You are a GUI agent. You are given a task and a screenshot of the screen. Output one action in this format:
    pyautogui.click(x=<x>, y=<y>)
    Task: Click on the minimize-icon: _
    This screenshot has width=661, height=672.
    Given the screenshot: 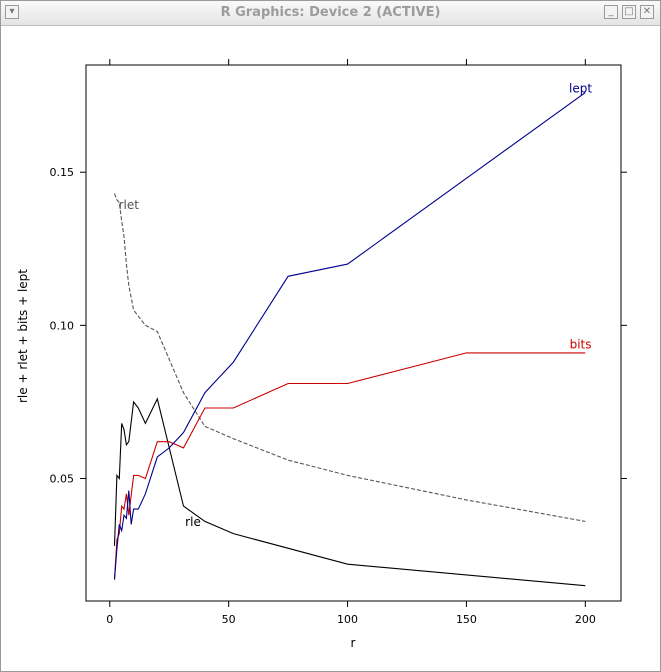 What is the action you would take?
    pyautogui.click(x=611, y=11)
    